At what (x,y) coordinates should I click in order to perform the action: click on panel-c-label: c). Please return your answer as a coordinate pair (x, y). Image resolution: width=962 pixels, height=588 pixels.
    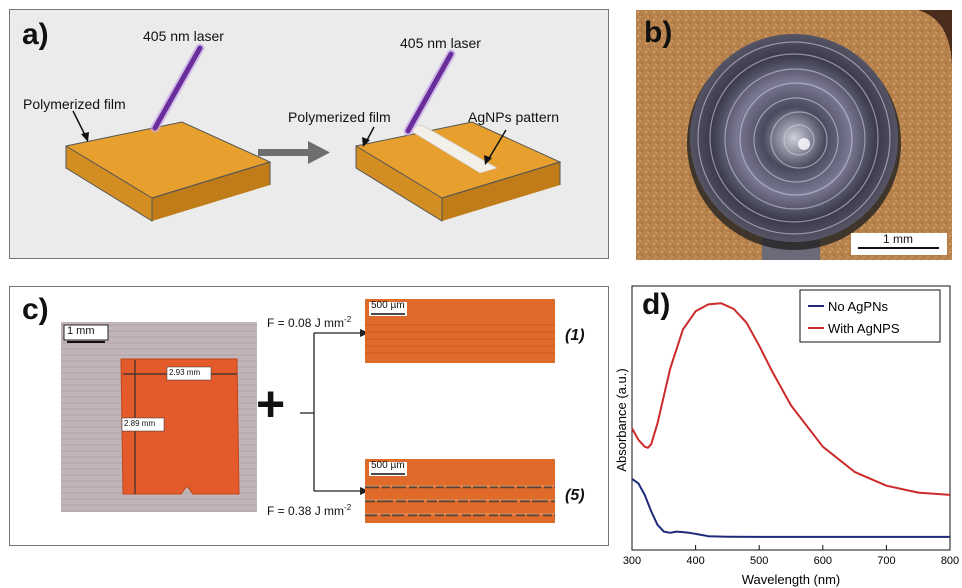
    Looking at the image, I should click on (35, 309).